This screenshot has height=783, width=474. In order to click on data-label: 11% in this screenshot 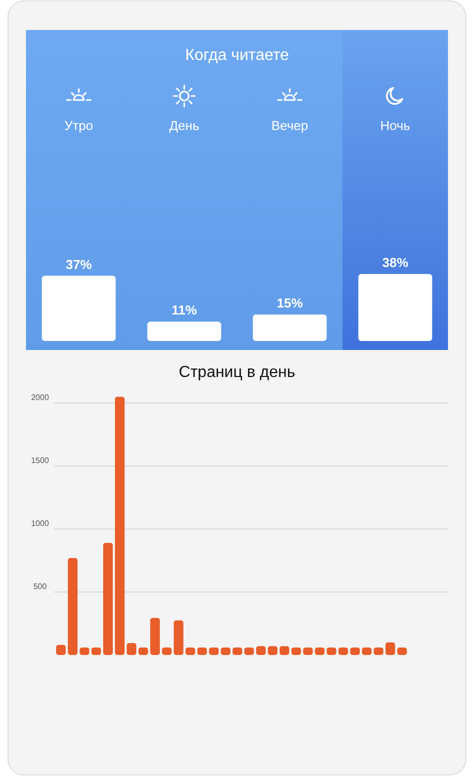, I will do `click(185, 310)`.